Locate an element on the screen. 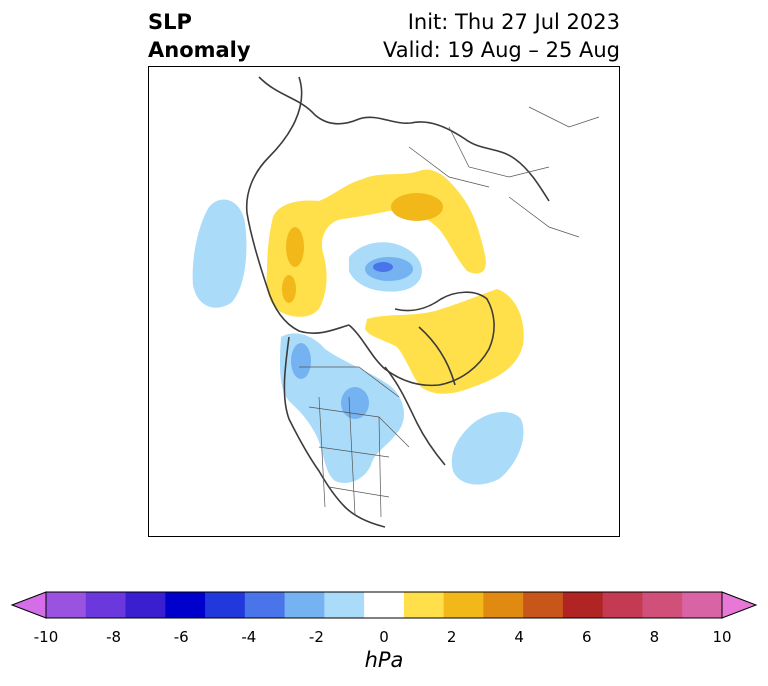 The image size is (768, 686). title-line-1: SLP is located at coordinates (170, 22).